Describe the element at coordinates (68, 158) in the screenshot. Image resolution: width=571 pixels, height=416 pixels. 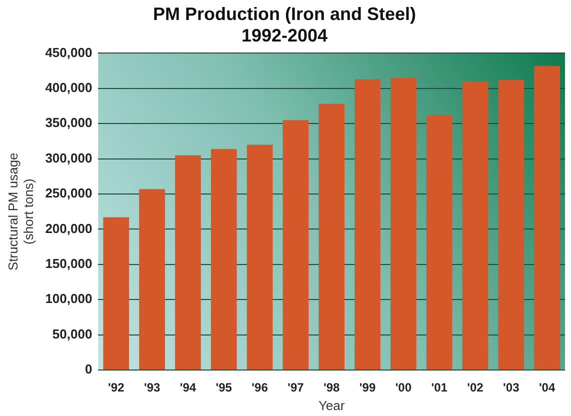
I see `y-tick-label: 300,000` at that location.